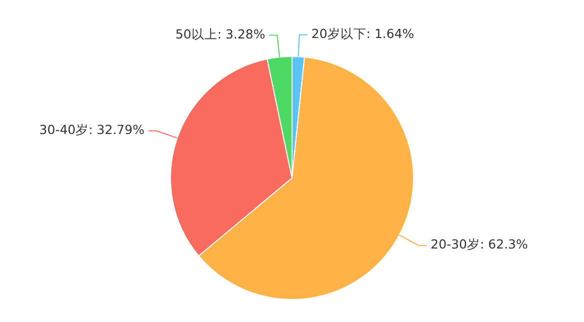 The width and height of the screenshot is (584, 322). I want to click on slice-label: 30-40岁: 32.79%, so click(92, 130).